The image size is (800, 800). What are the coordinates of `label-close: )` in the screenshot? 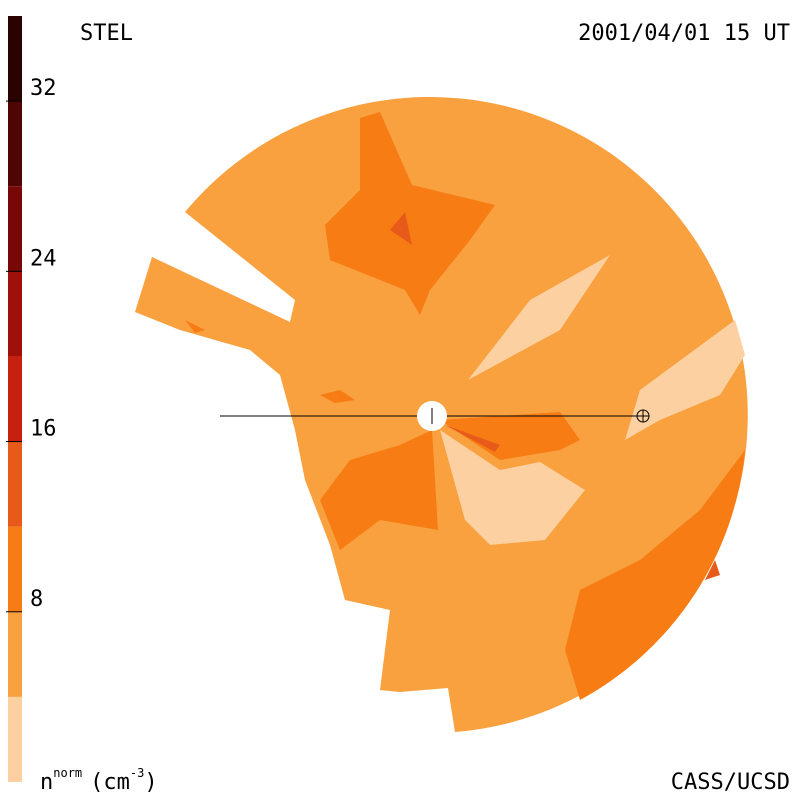 It's located at (150, 782).